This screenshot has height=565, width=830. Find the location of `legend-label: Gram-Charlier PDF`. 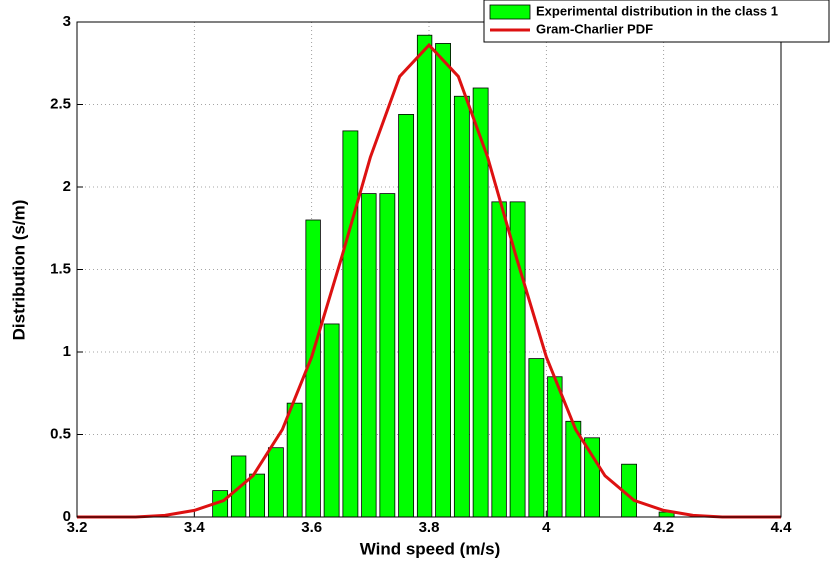

legend-label: Gram-Charlier PDF is located at coordinates (594, 28).